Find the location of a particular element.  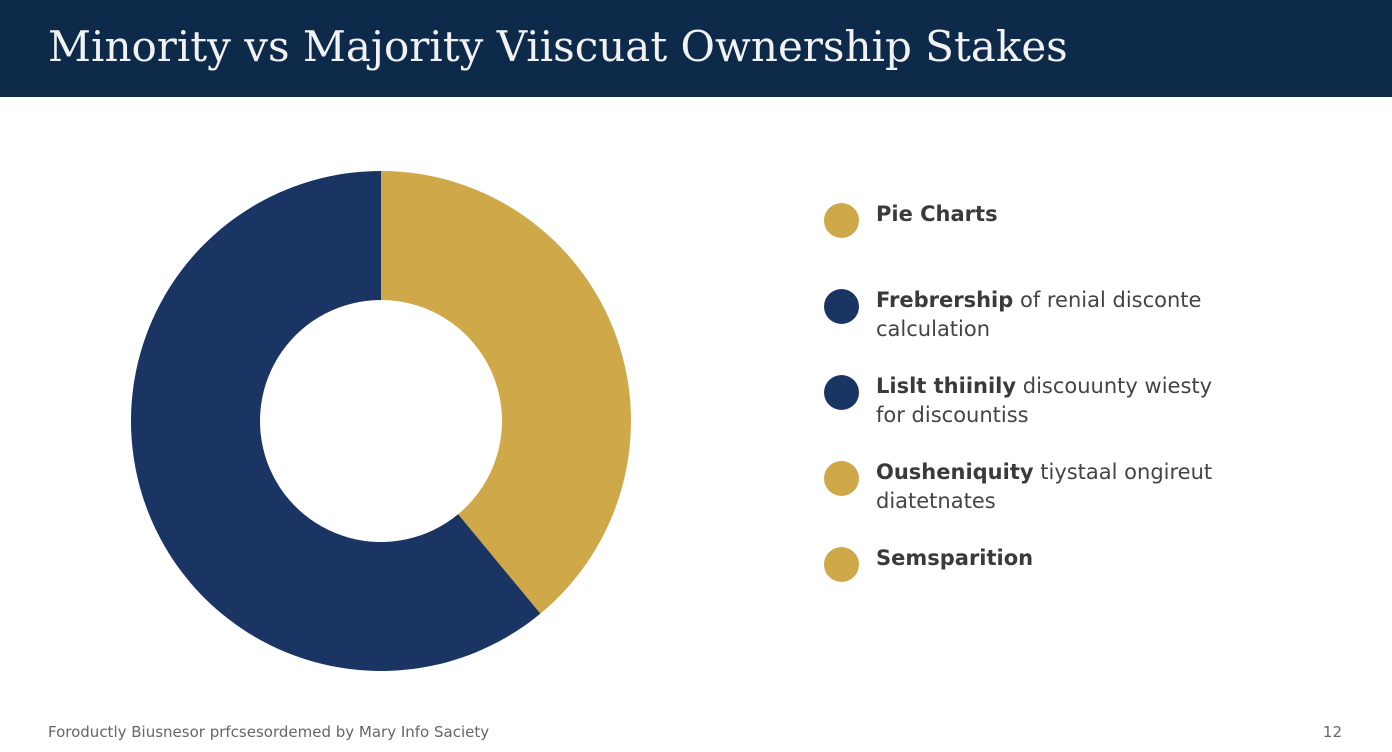

legend-item: Pie Charts is located at coordinates (1034, 220).